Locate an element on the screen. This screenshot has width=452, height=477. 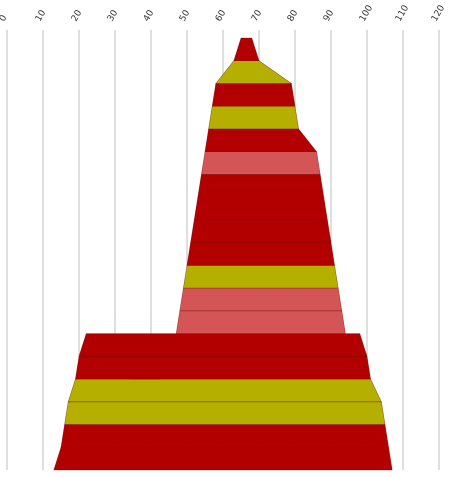
x-tick-label: 30 is located at coordinates (113, 15).